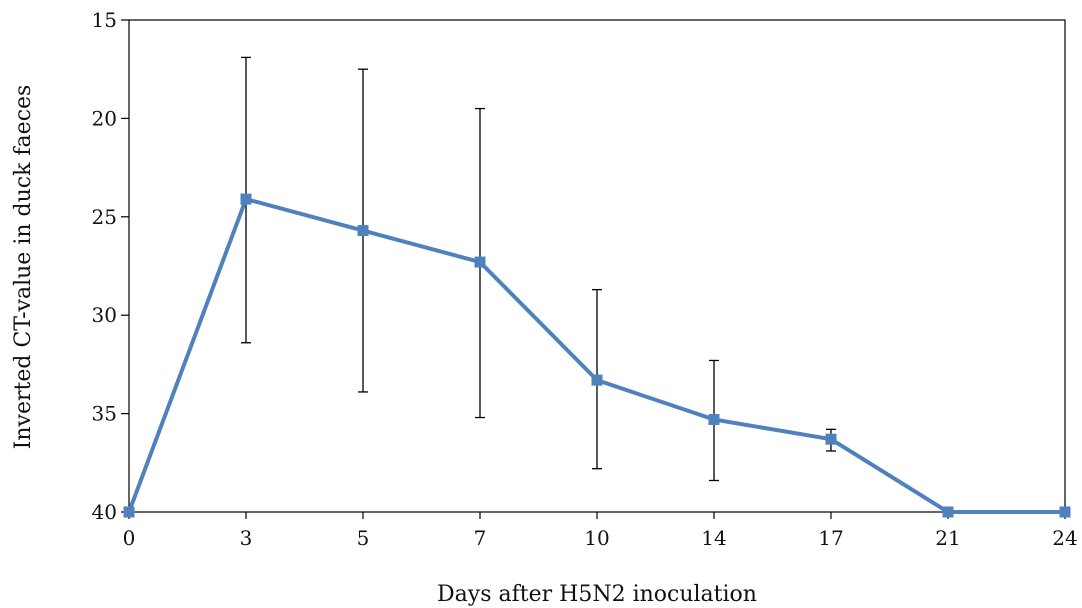 The width and height of the screenshot is (1082, 608). I want to click on y-tick-label: 35, so click(104, 414).